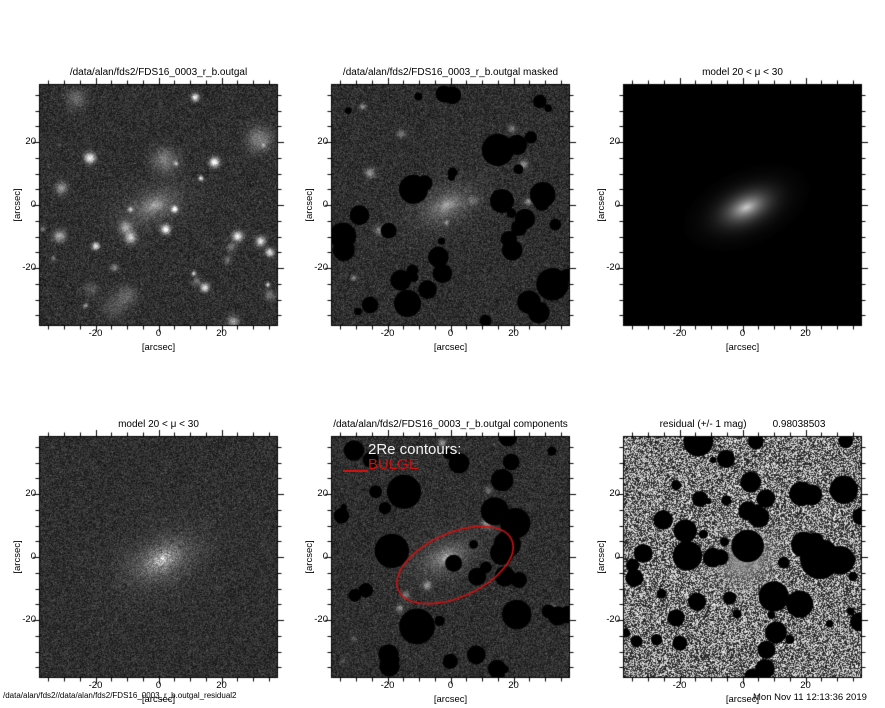 The height and width of the screenshot is (708, 885). What do you see at coordinates (703, 424) in the screenshot?
I see `residual-title-text: residual (+/- 1 mag)` at bounding box center [703, 424].